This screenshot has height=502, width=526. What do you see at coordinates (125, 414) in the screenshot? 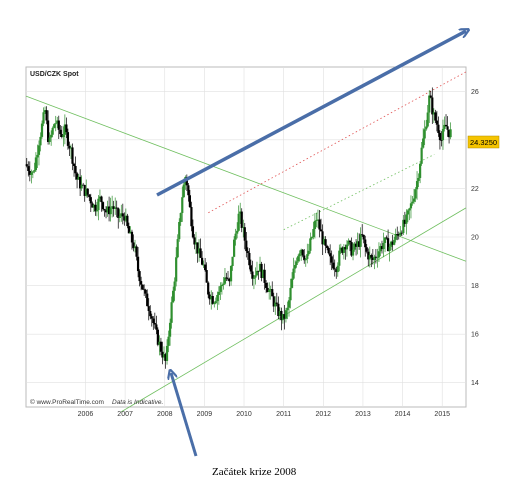
I see `x-tick-label: 2007` at bounding box center [125, 414].